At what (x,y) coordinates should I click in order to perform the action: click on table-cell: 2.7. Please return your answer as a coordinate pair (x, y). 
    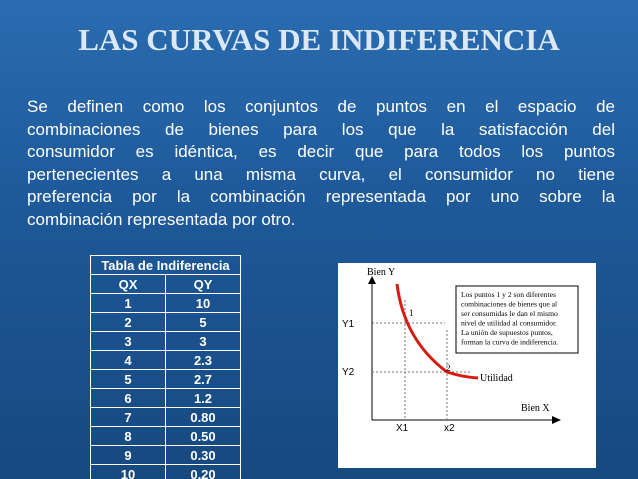
    Looking at the image, I should click on (203, 379).